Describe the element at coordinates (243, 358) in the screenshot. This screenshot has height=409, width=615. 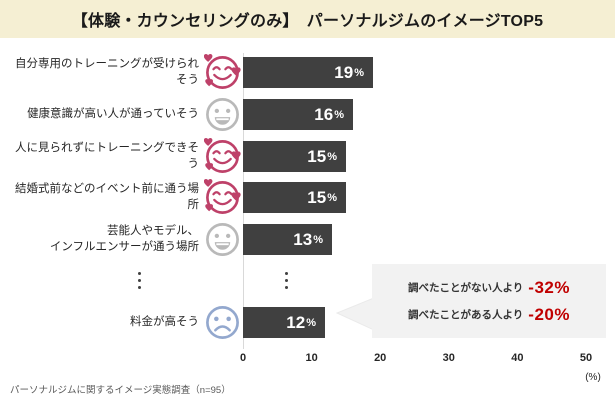
I see `x-axis-tick: 0` at that location.